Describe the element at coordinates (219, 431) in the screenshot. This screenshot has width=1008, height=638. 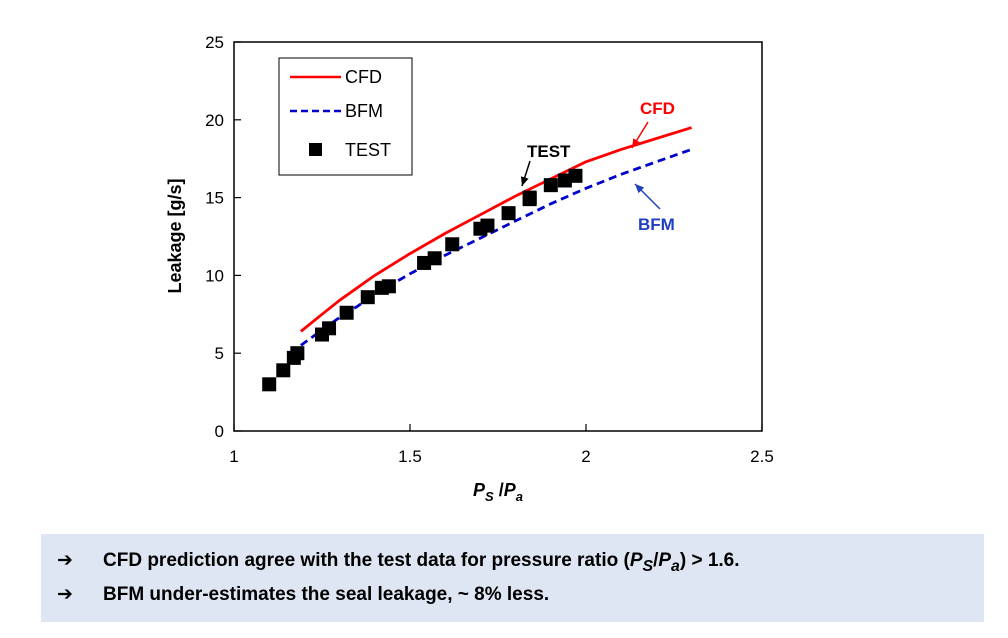
I see `y-tick-label: 0` at that location.